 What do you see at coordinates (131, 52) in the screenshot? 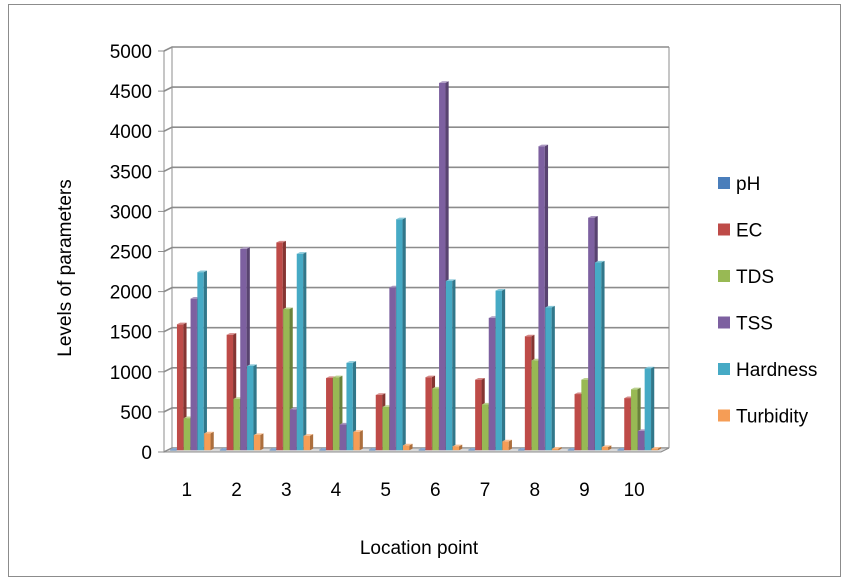
I see `y-tick-label: 5000` at bounding box center [131, 52].